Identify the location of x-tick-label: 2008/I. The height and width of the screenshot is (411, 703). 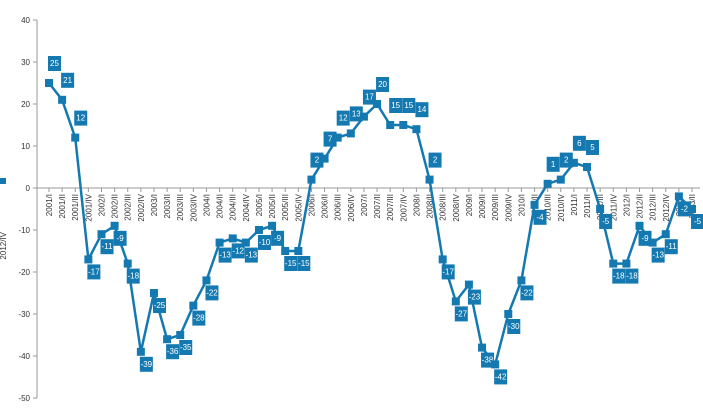
(416, 205).